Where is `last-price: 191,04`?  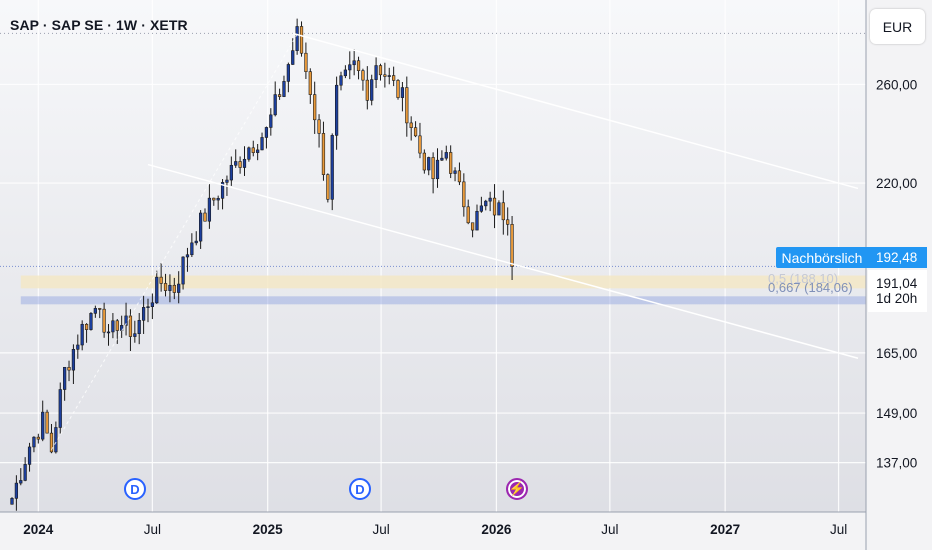 last-price: 191,04 is located at coordinates (897, 283).